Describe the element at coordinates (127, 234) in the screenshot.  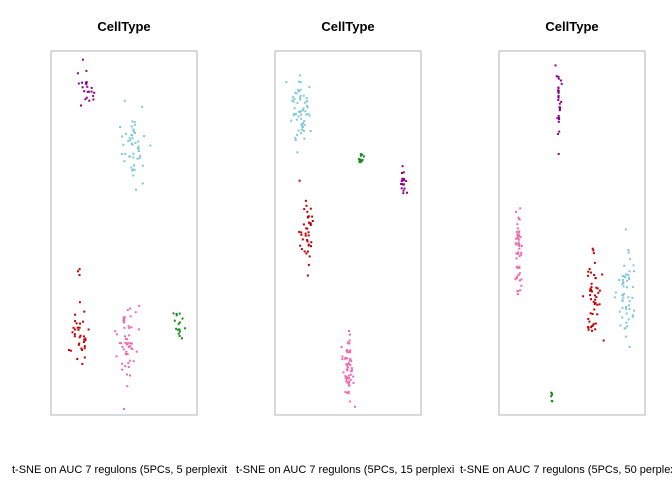
I see `panel-1-points` at that location.